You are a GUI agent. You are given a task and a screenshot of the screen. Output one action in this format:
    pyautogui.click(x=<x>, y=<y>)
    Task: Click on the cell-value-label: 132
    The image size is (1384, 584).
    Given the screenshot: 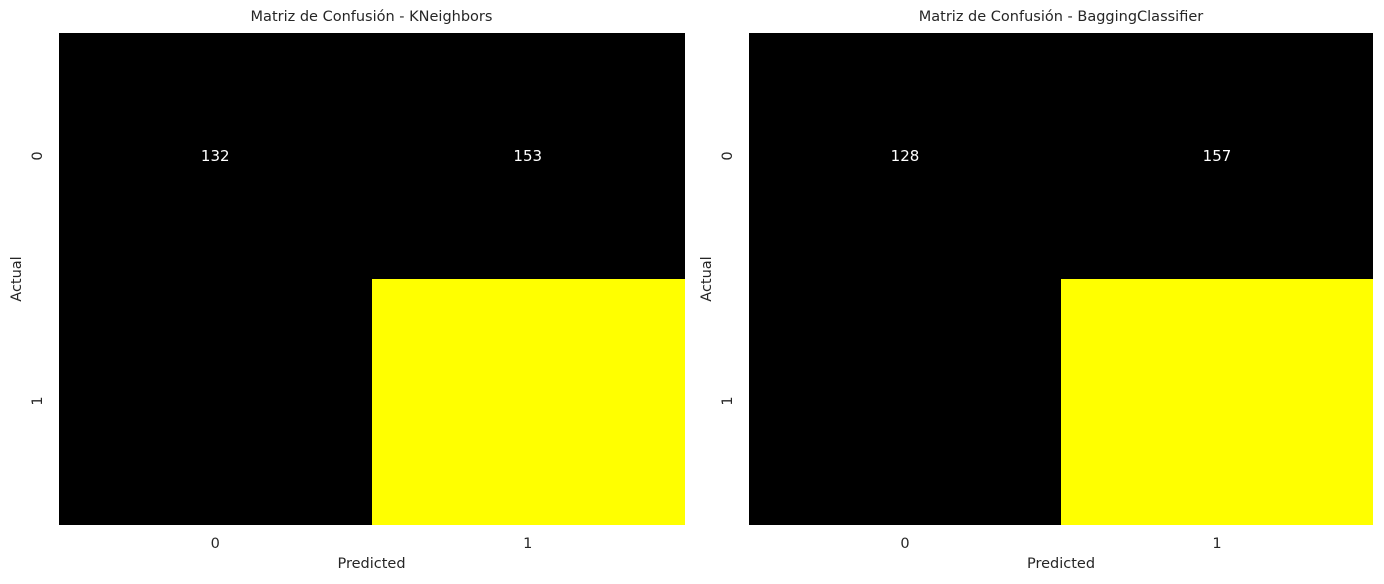 What is the action you would take?
    pyautogui.click(x=215, y=155)
    